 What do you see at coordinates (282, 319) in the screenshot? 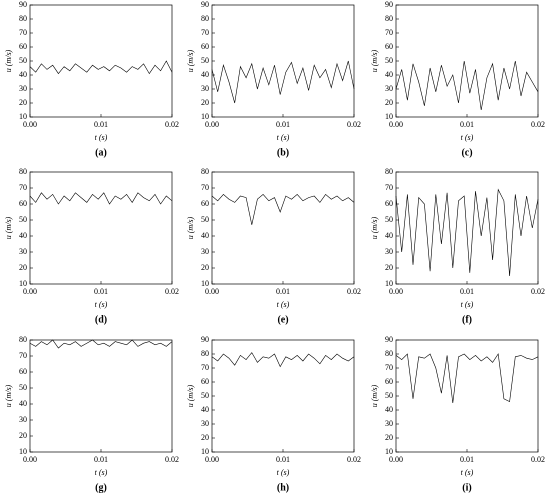
I see `panel-caption: (e)` at bounding box center [282, 319].